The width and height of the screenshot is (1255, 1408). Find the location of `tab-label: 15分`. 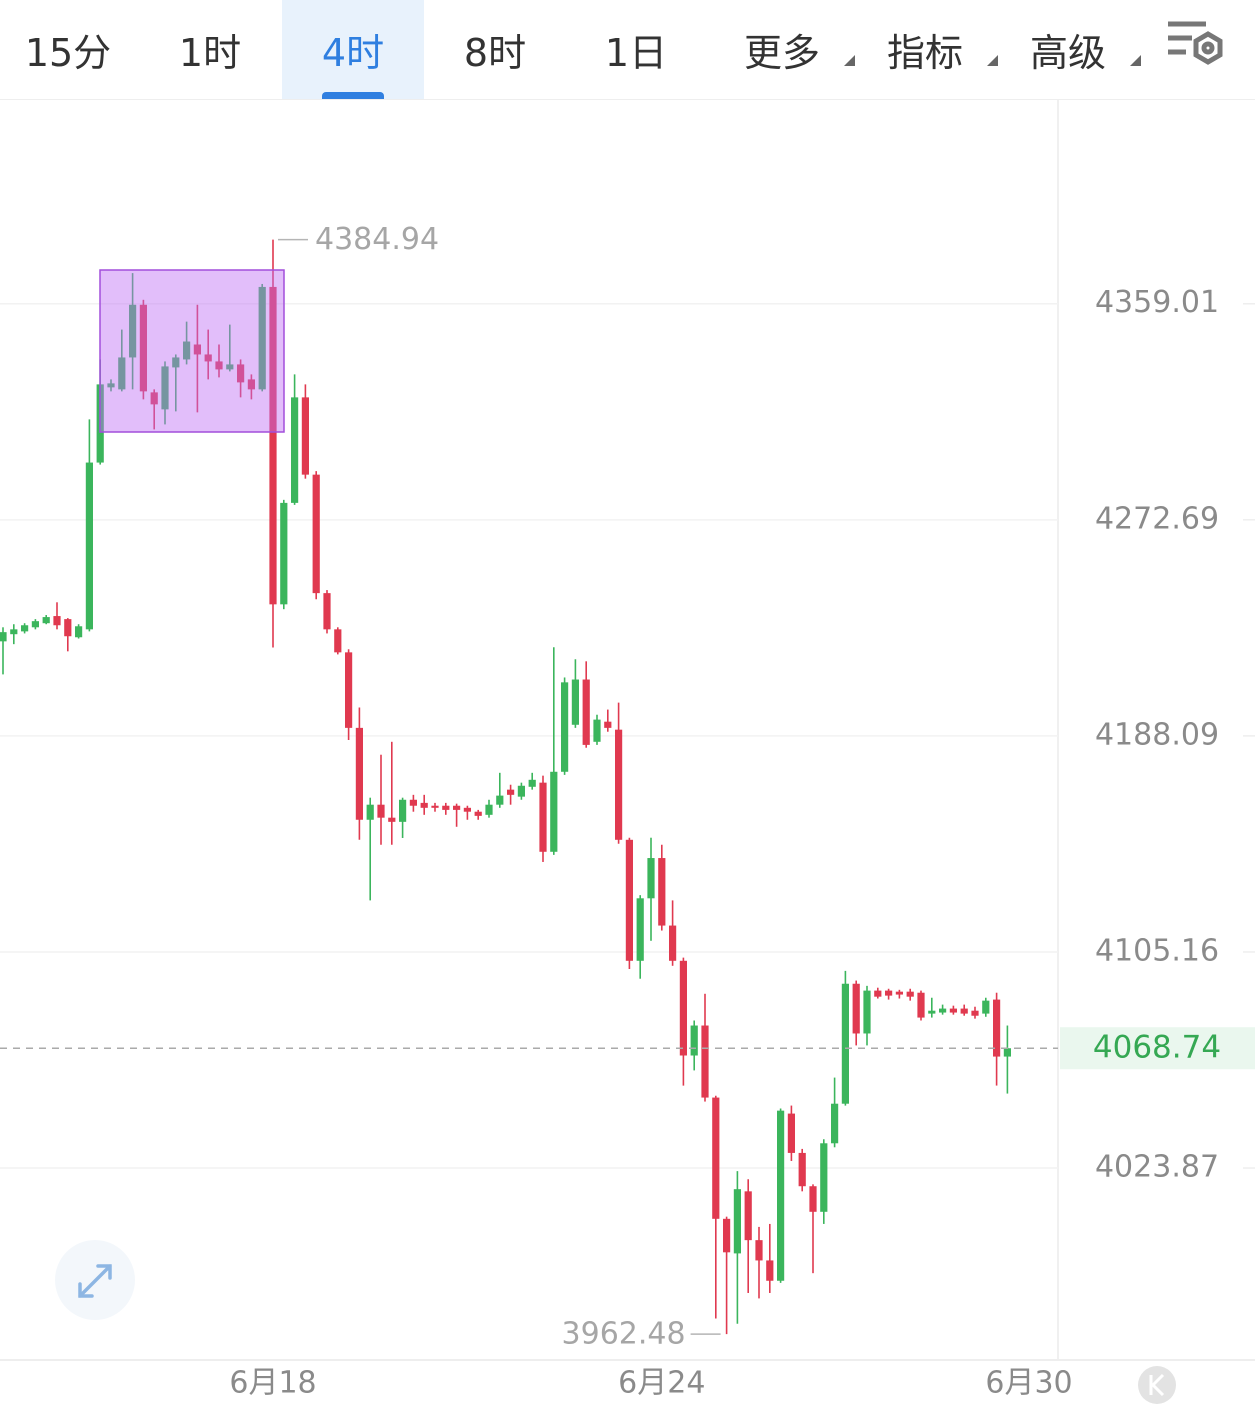

tab-label: 15分 is located at coordinates (68, 53).